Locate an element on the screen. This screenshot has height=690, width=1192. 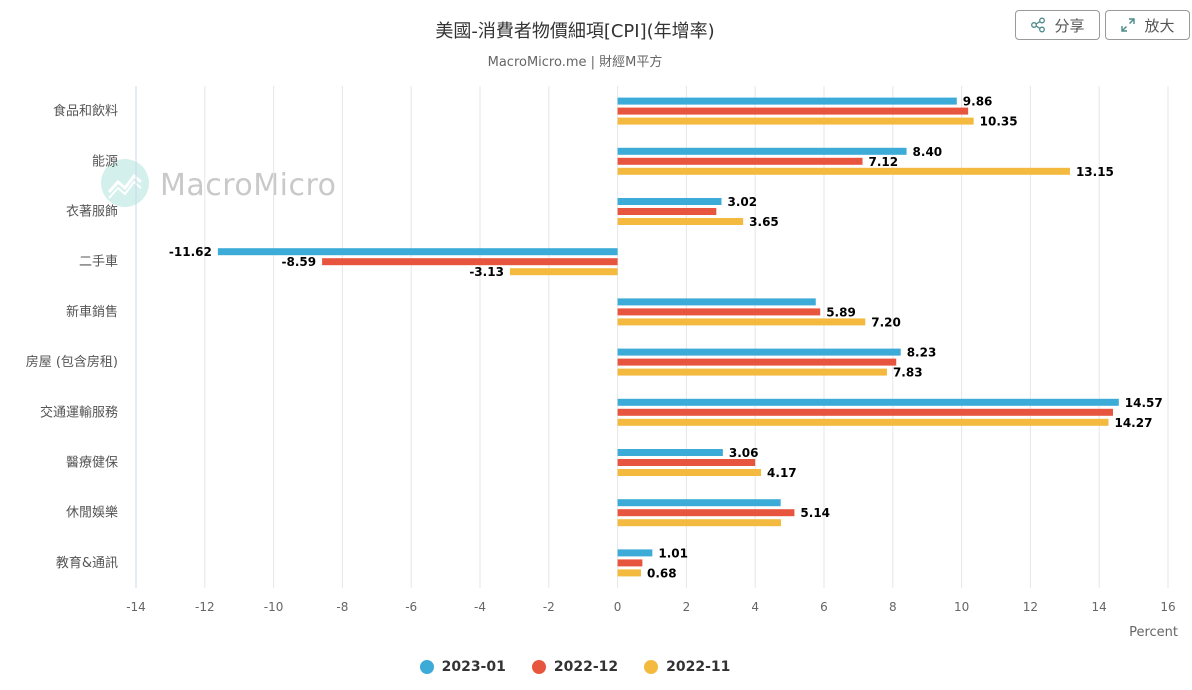
x-tick-label: 12 is located at coordinates (1030, 607).